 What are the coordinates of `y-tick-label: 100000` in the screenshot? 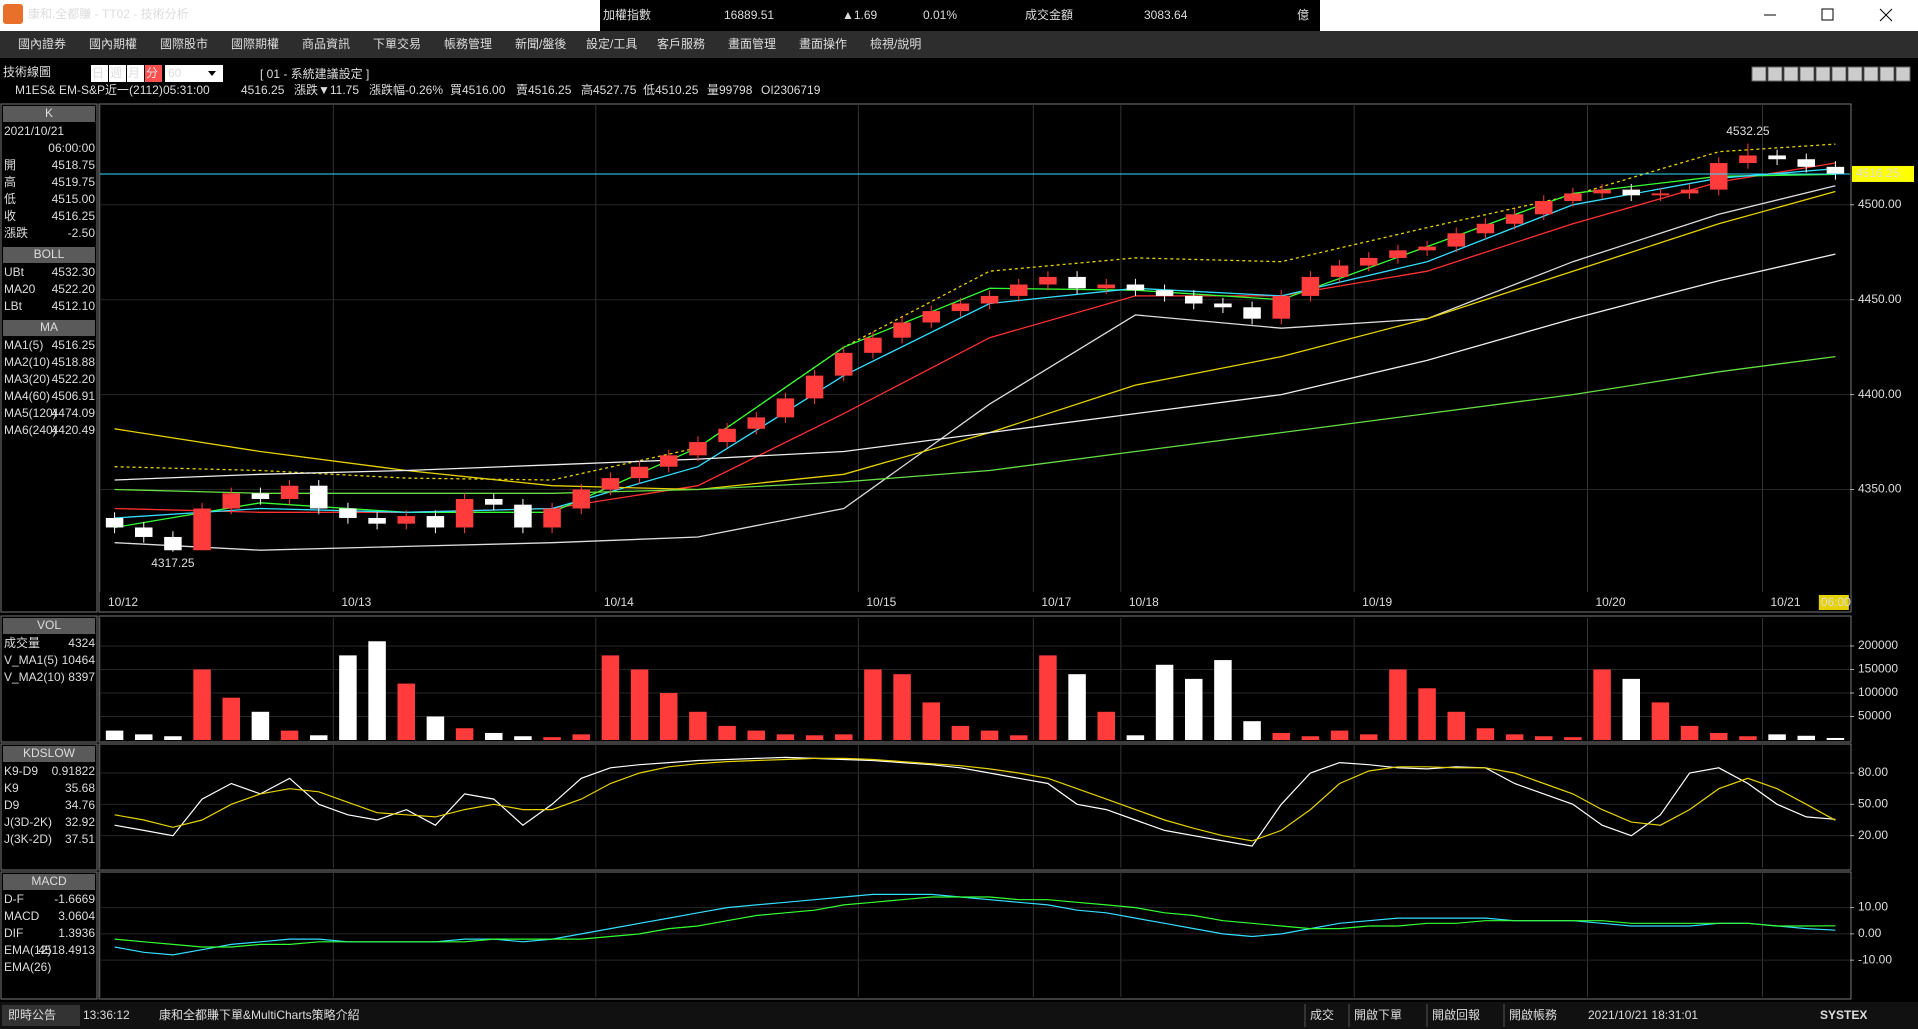 It's located at (1878, 692).